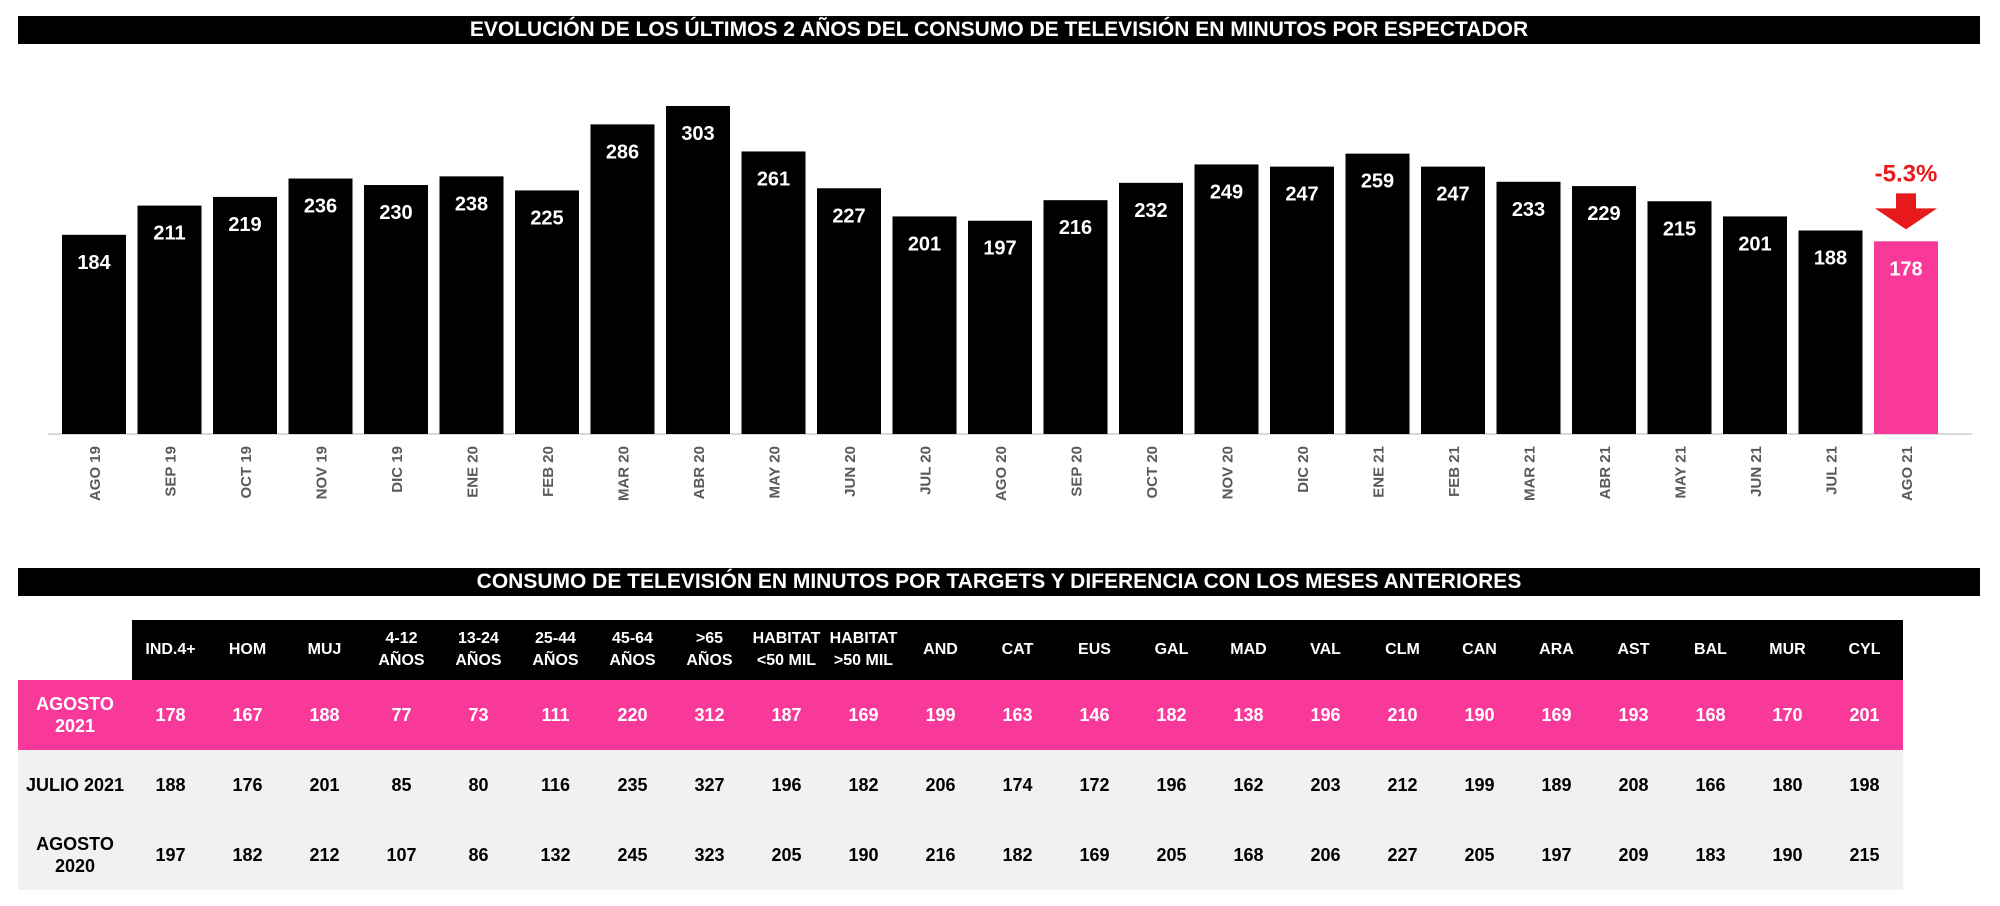  I want to click on x-tick-label: NOV 19, so click(322, 472).